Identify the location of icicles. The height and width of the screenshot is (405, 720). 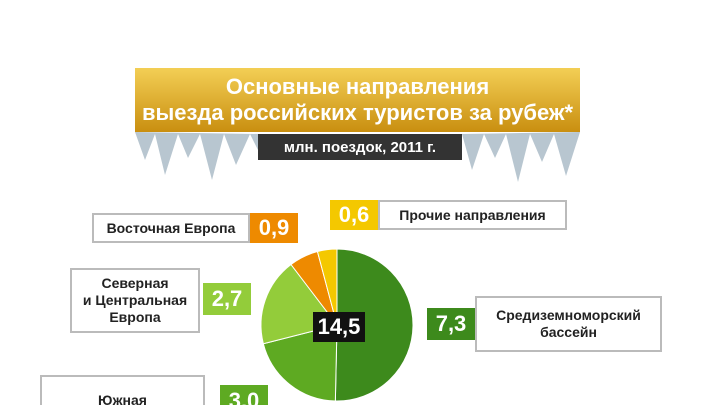
(357, 157).